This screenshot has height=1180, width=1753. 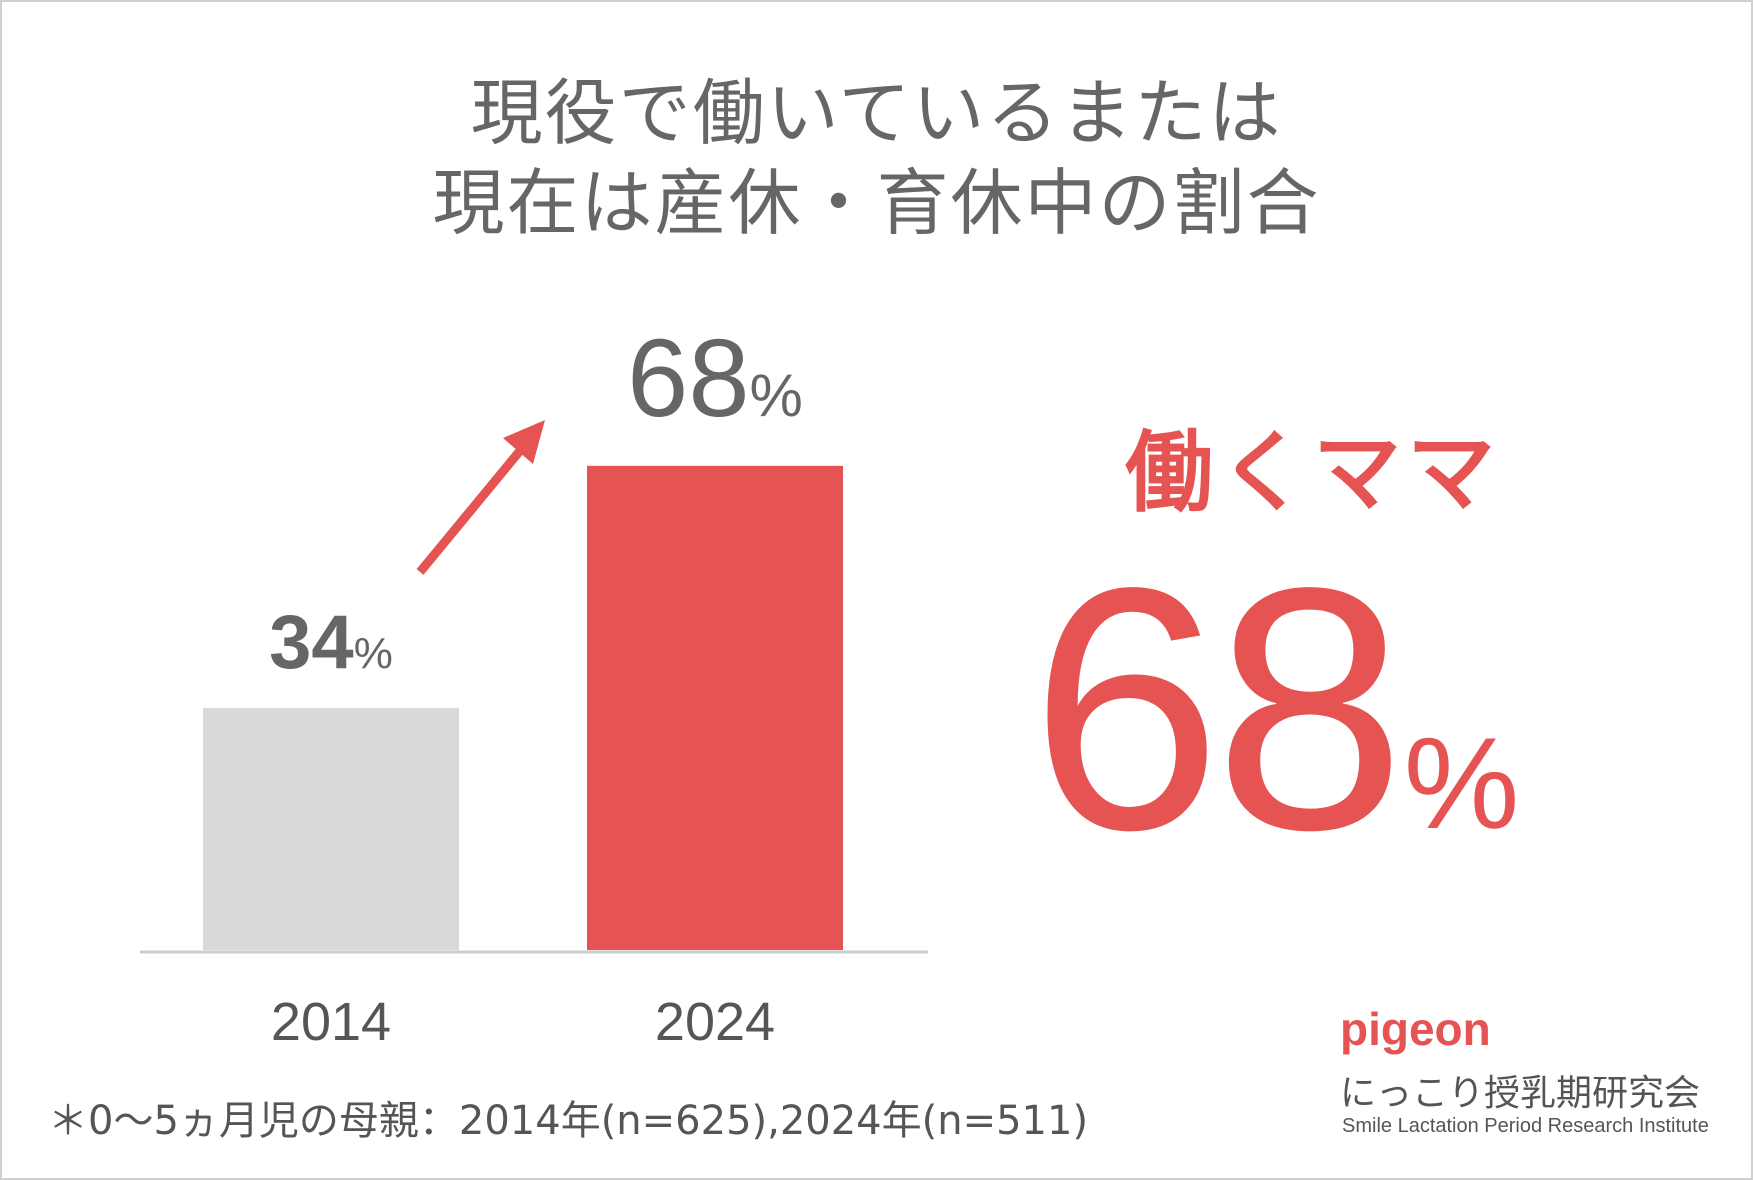 What do you see at coordinates (331, 1022) in the screenshot?
I see `tick-label-2014: 2014` at bounding box center [331, 1022].